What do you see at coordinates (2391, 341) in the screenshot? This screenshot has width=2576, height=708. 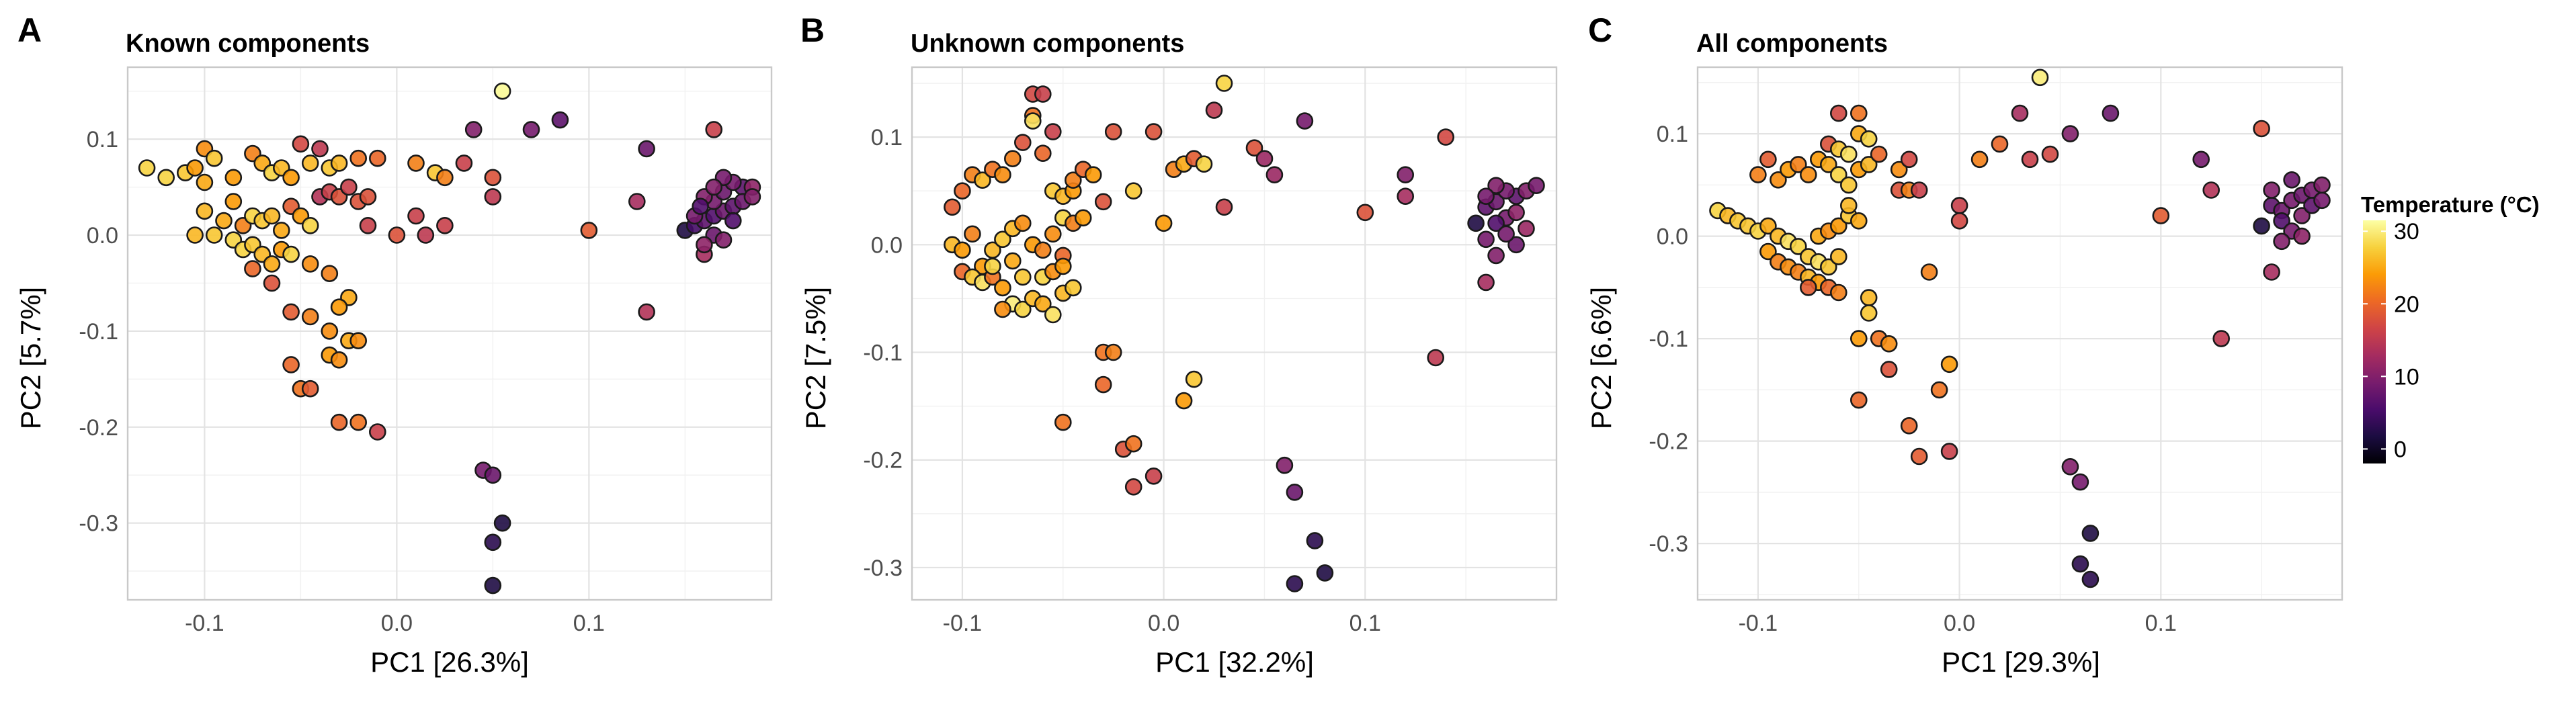 I see `colorbar-ticks: 0 10 20 30` at bounding box center [2391, 341].